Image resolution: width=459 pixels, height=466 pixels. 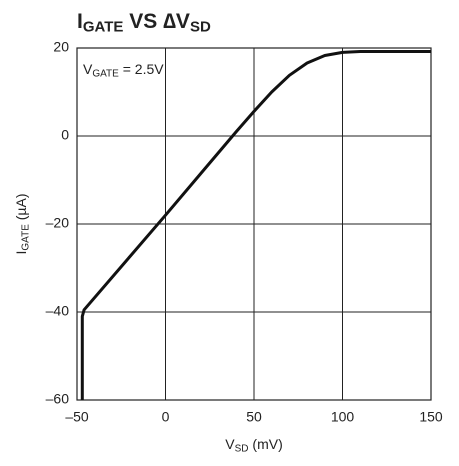 What do you see at coordinates (105, 73) in the screenshot?
I see `annotation-part: GATE` at bounding box center [105, 73].